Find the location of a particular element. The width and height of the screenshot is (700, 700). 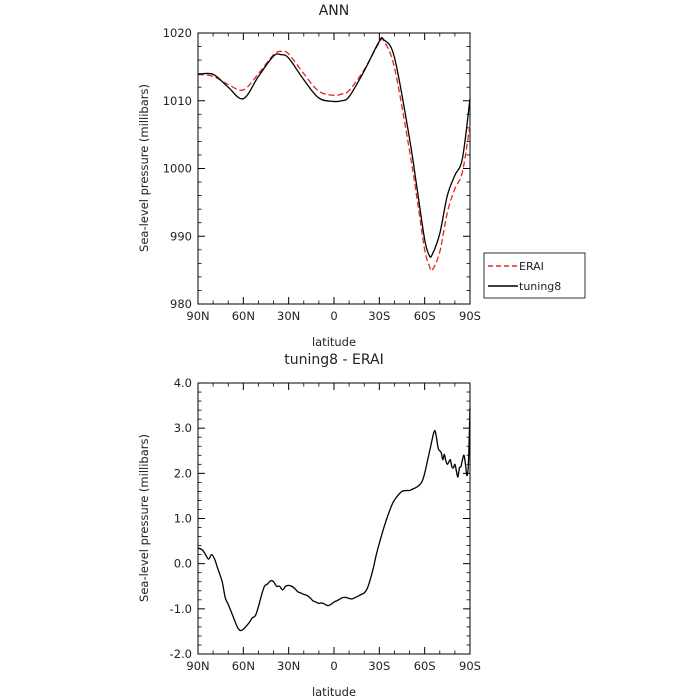

y-tick-label: 1000 is located at coordinates (177, 169).